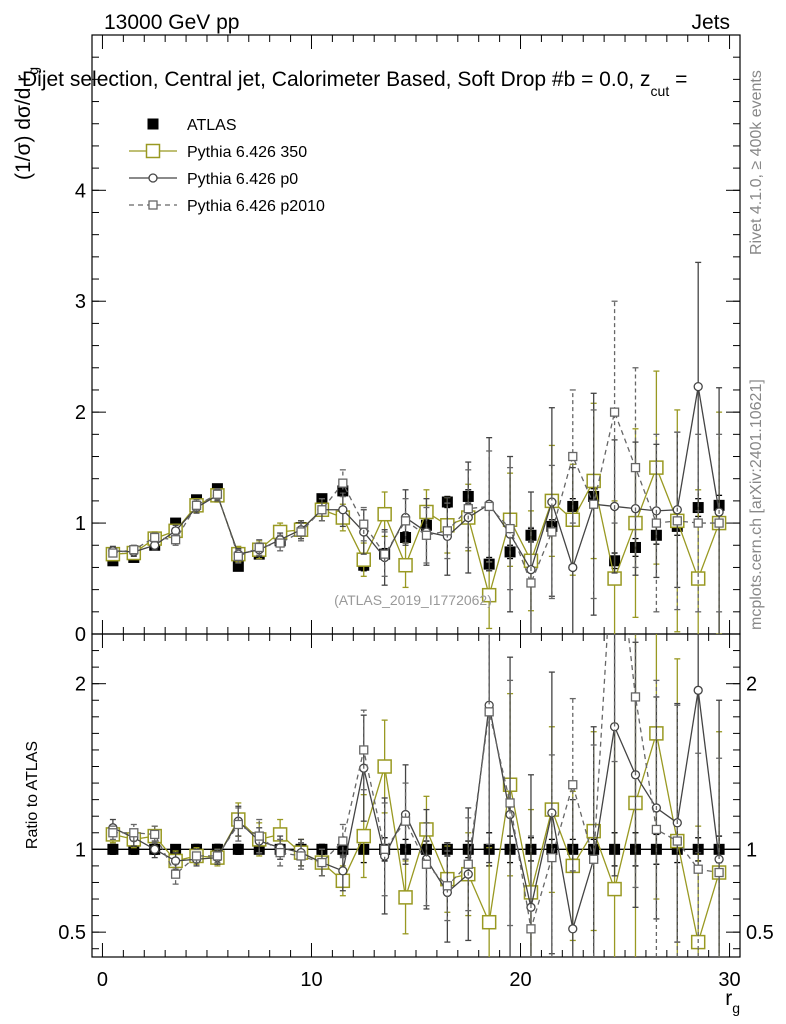 The image size is (786, 1024). What do you see at coordinates (413, 600) in the screenshot?
I see `analysis-id: (ATLAS_2019_I1772062)` at bounding box center [413, 600].